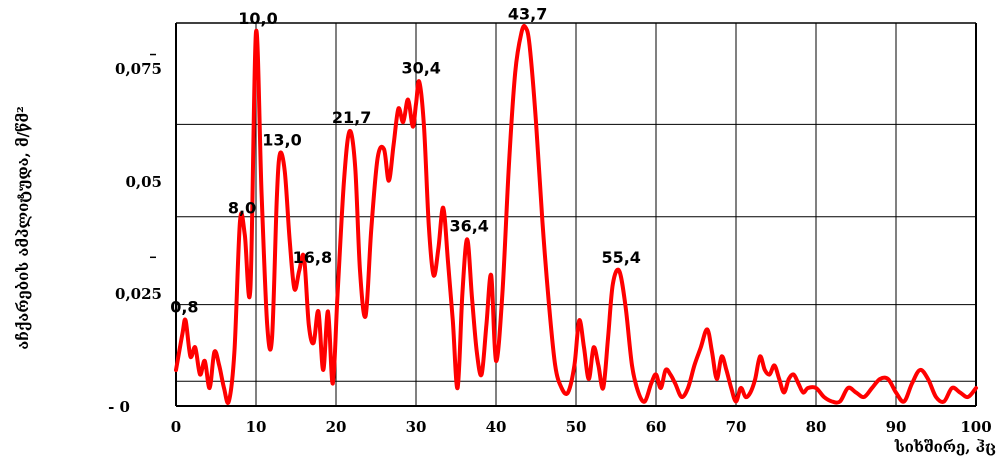 Image resolution: width=1005 pixels, height=459 pixels. What do you see at coordinates (975, 427) in the screenshot?
I see `x-tick-label: 100` at bounding box center [975, 427].